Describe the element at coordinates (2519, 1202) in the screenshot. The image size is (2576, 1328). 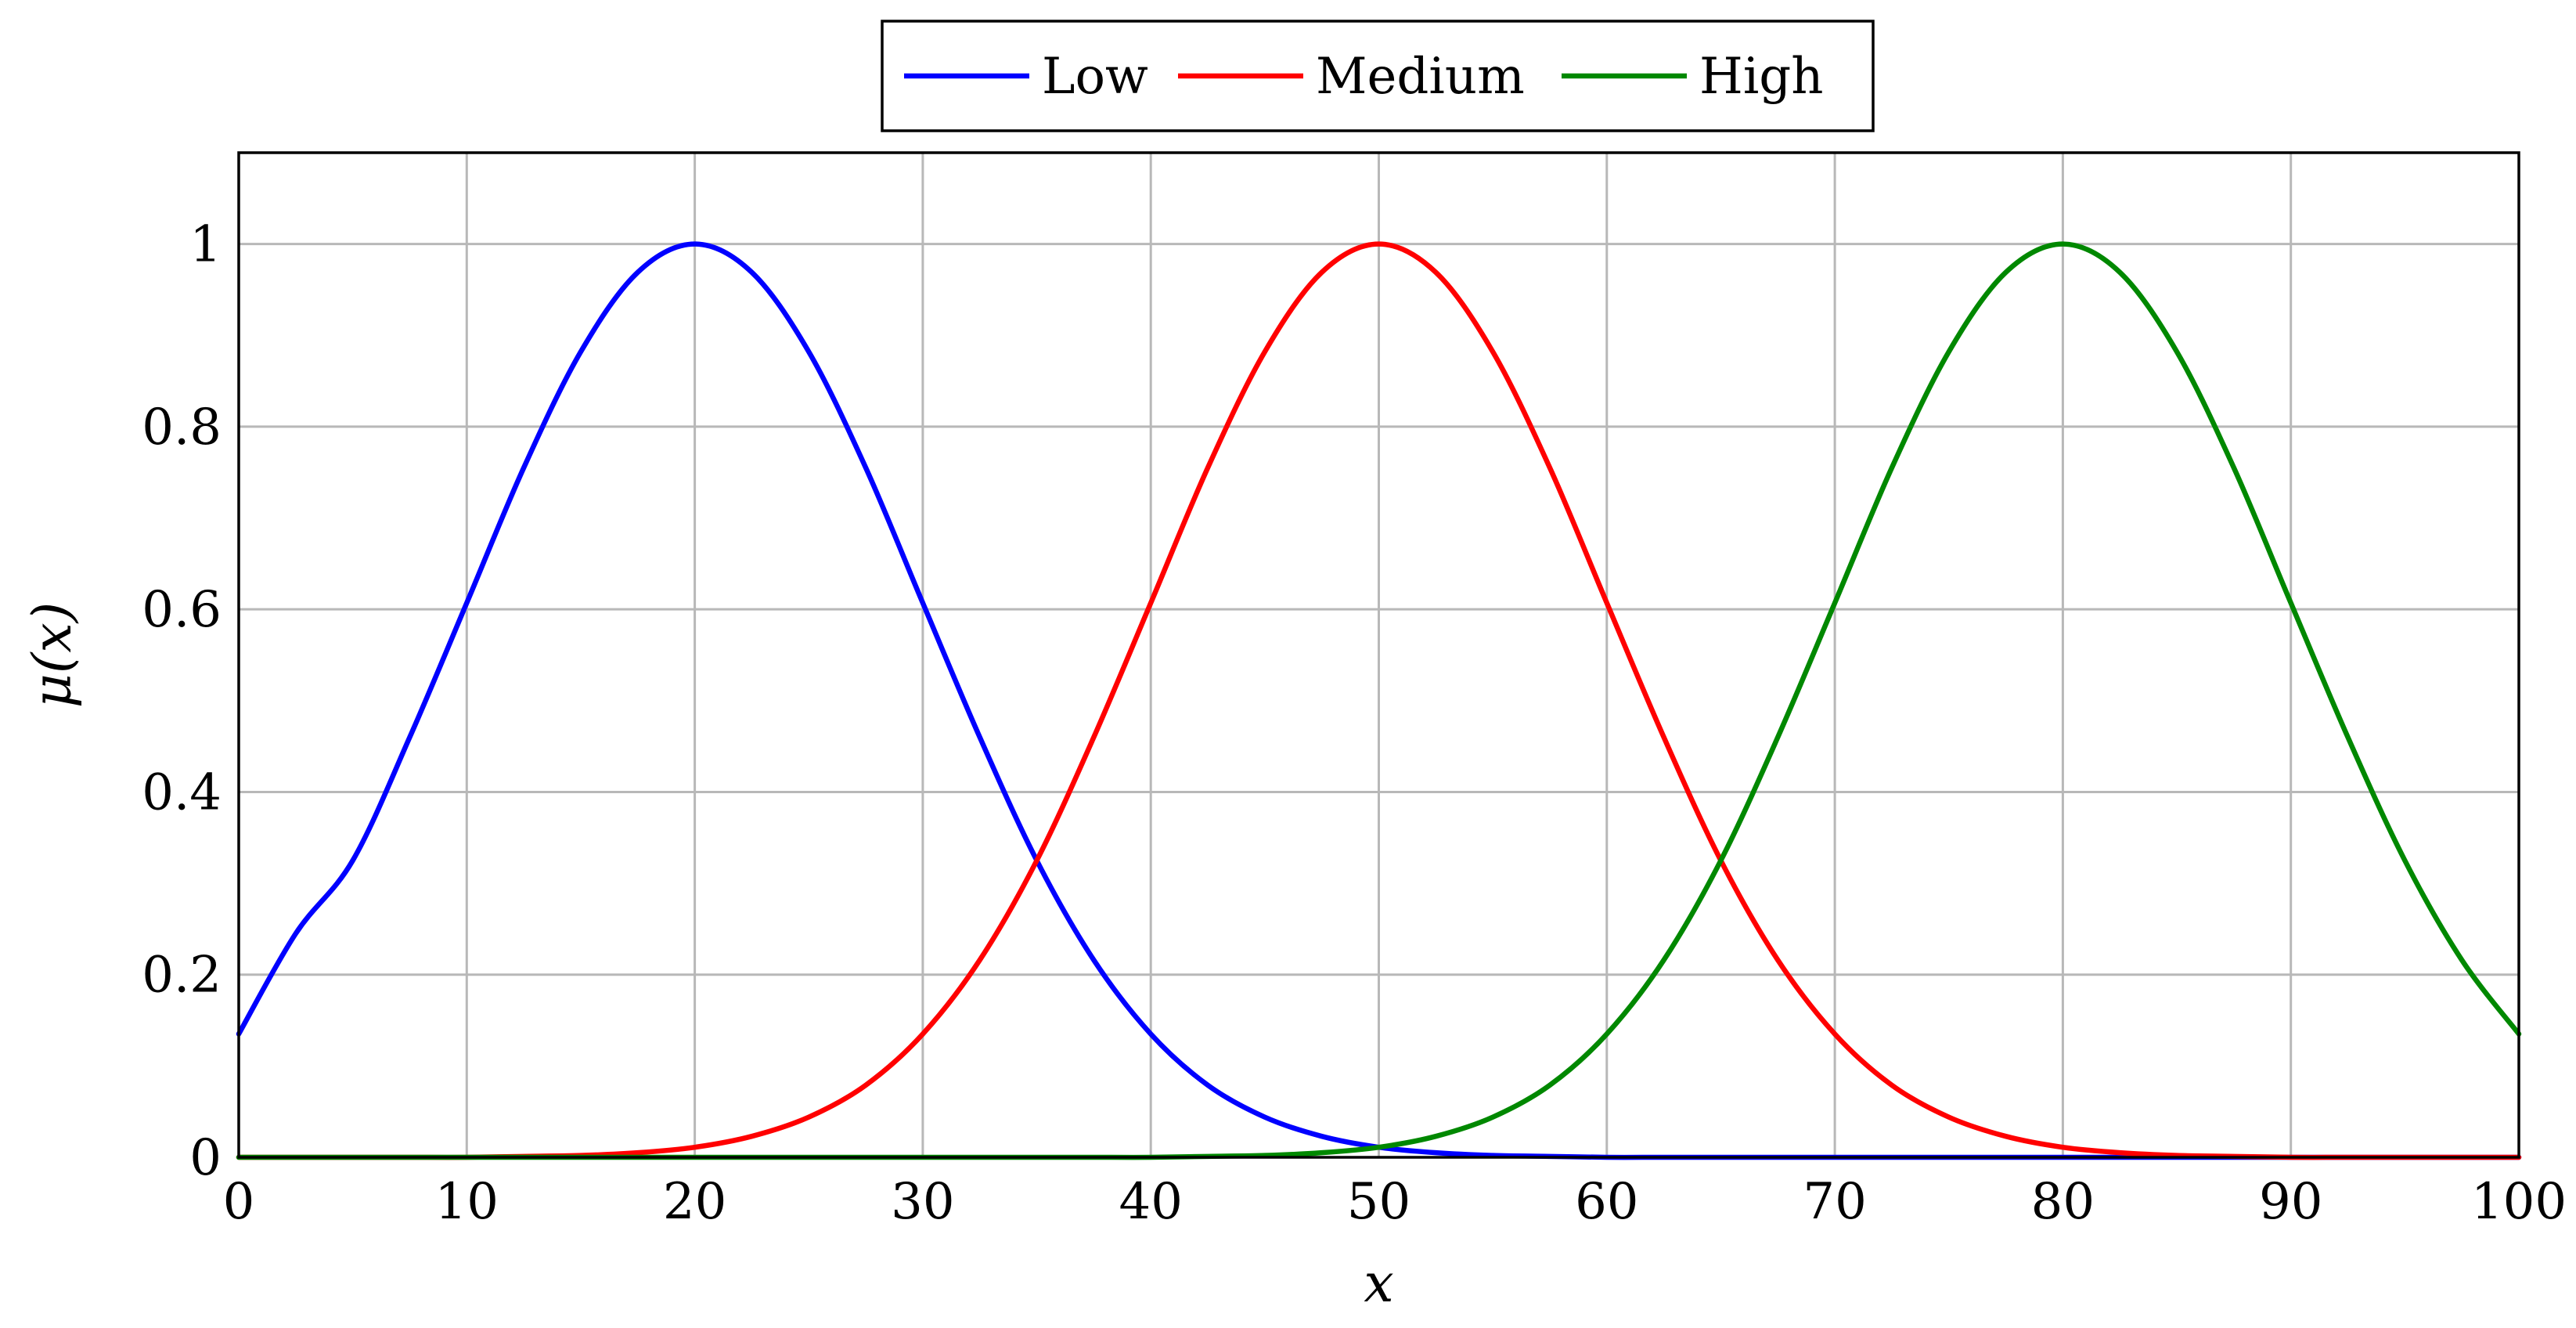
I see `x-tick-label: 100` at that location.